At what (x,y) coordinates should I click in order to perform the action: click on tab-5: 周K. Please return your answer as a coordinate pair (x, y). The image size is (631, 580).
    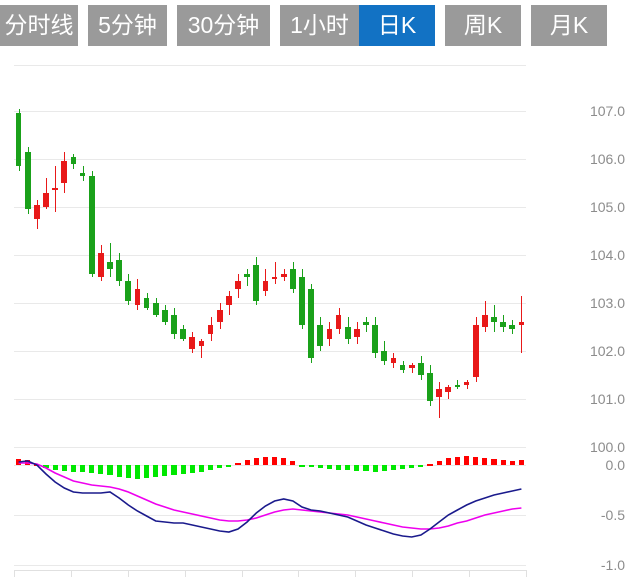
    Looking at the image, I should click on (483, 25).